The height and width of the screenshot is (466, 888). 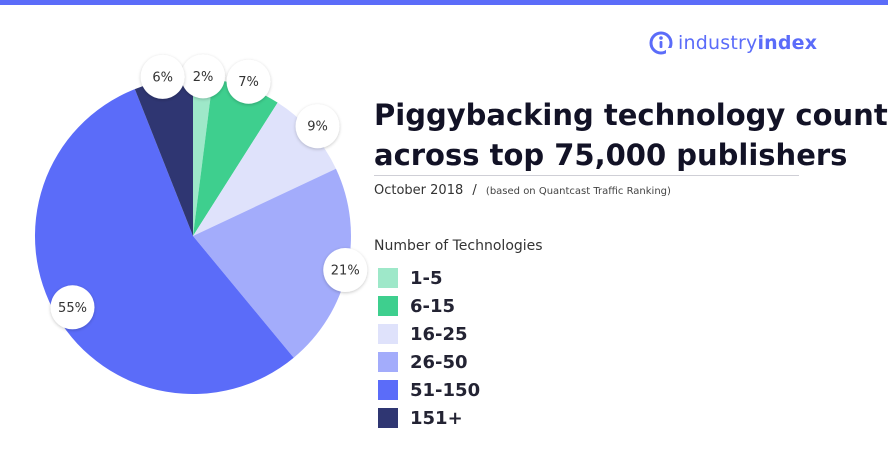 I want to click on chart-title-line-2: across top 75,000 publishers, so click(x=611, y=155).